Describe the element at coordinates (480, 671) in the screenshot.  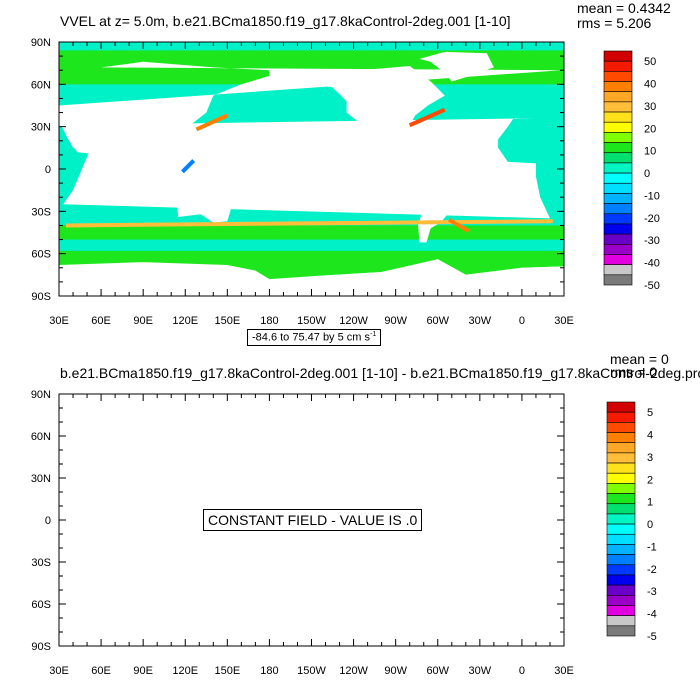
I see `panel2-xlabel: 30W` at that location.